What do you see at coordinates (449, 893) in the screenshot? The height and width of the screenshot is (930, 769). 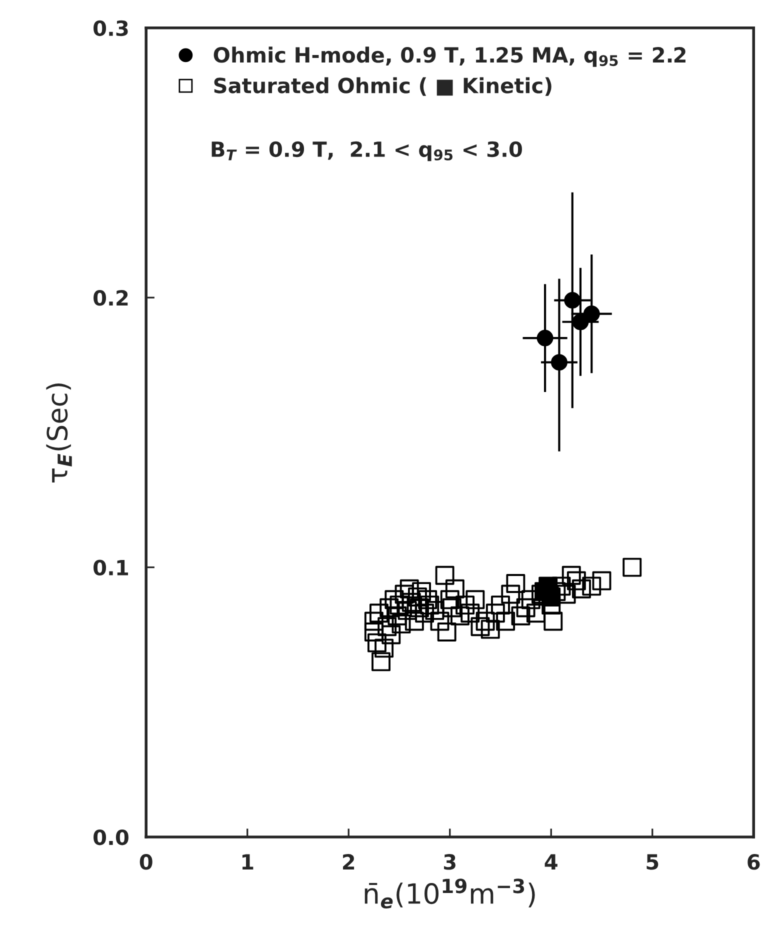 I see `x-axis-title: n̄$_{e}$(10$^{19}$m$^{−3}$)` at bounding box center [449, 893].